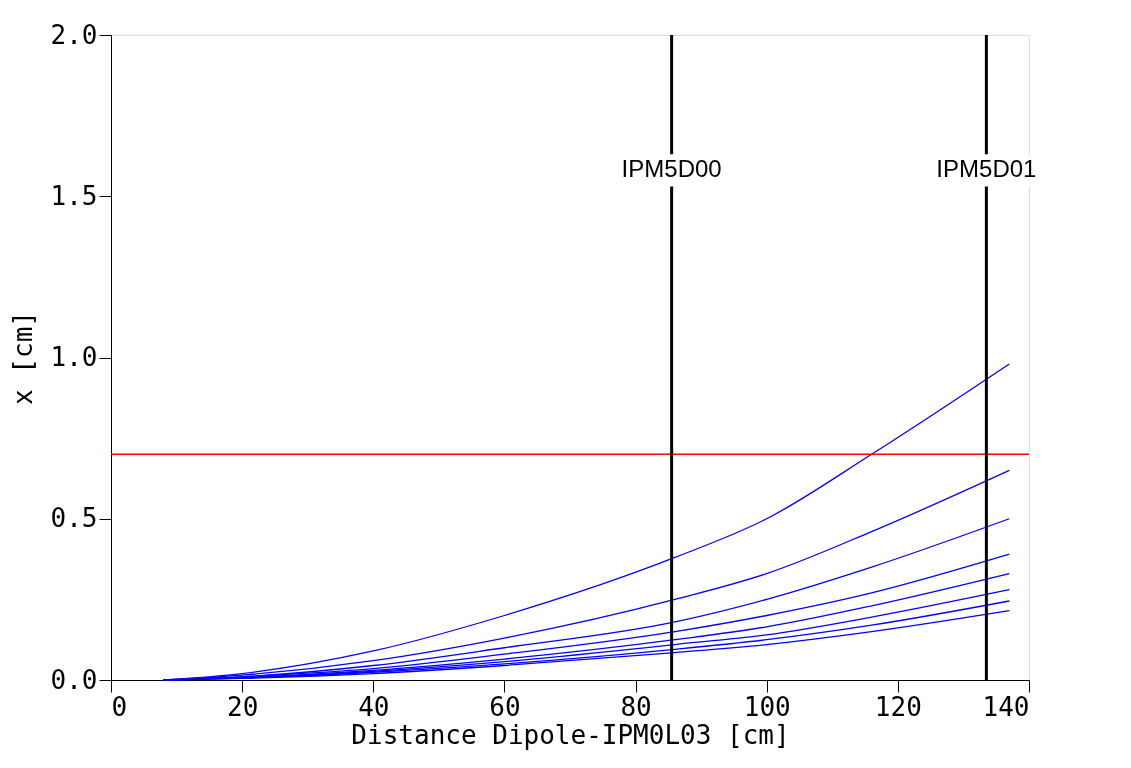 The image size is (1131, 768). Describe the element at coordinates (505, 706) in the screenshot. I see `x-tick-label: 60` at that location.